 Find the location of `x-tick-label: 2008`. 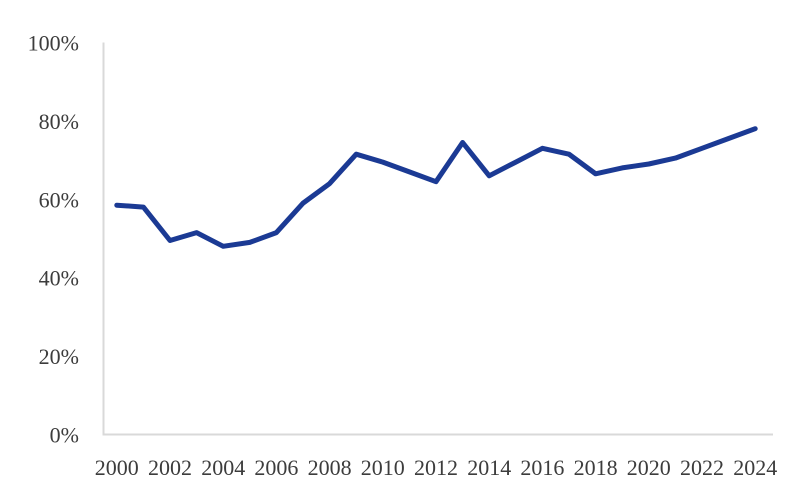

x-tick-label: 2008 is located at coordinates (330, 467).